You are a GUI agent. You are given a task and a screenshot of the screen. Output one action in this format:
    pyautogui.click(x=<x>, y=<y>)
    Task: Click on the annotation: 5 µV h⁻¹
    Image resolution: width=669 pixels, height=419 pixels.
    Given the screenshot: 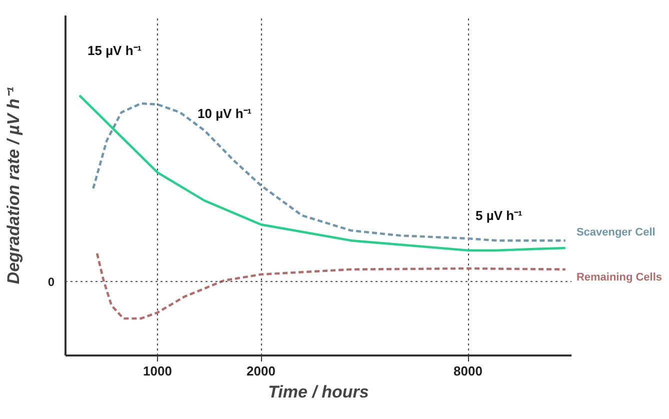 What is the action you would take?
    pyautogui.click(x=499, y=215)
    